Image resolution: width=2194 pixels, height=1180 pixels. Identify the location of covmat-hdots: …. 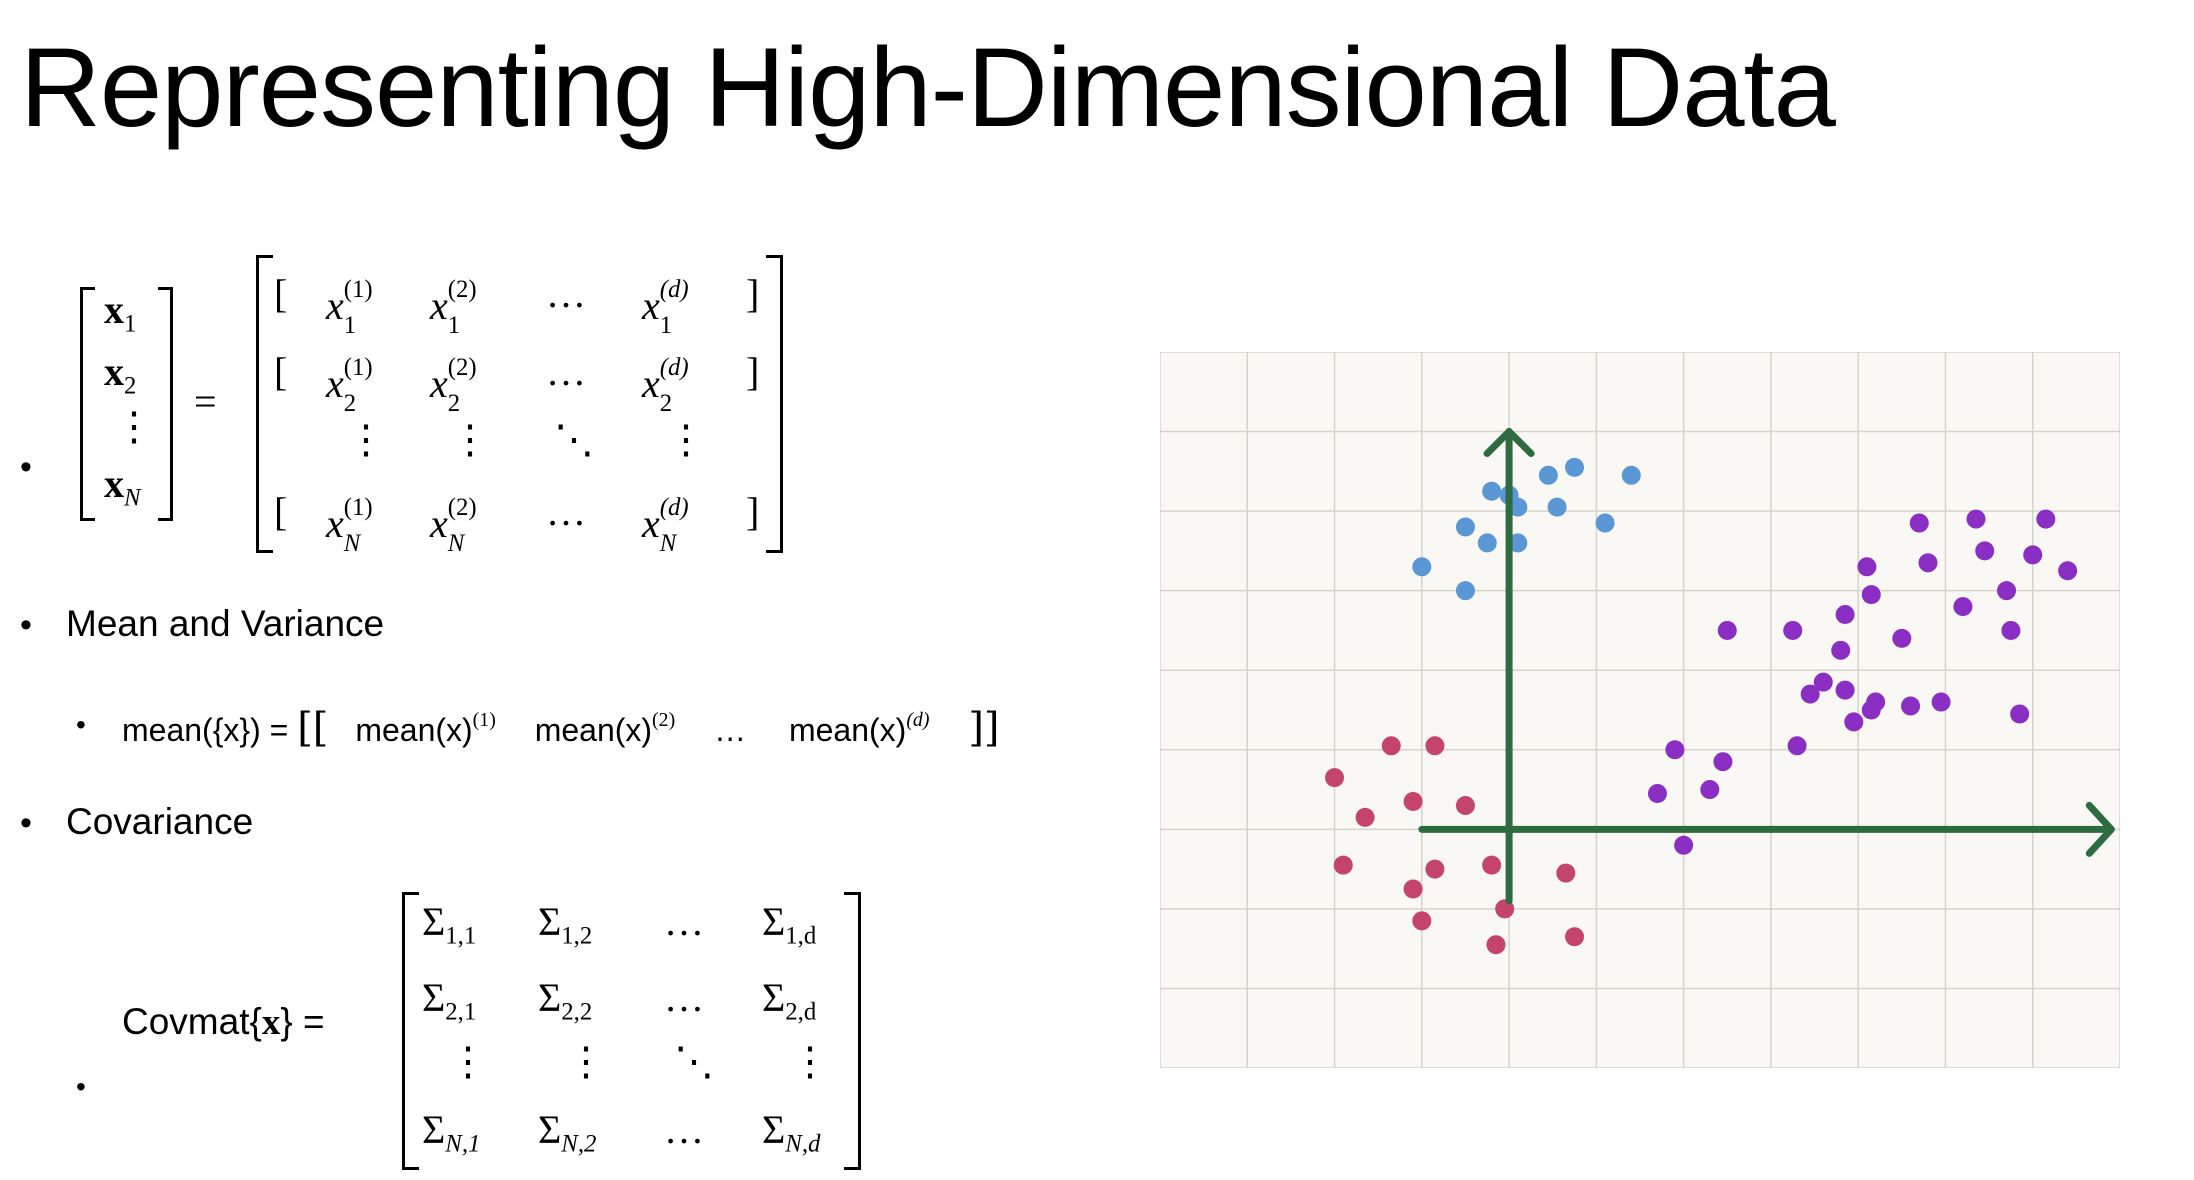
(684, 1129).